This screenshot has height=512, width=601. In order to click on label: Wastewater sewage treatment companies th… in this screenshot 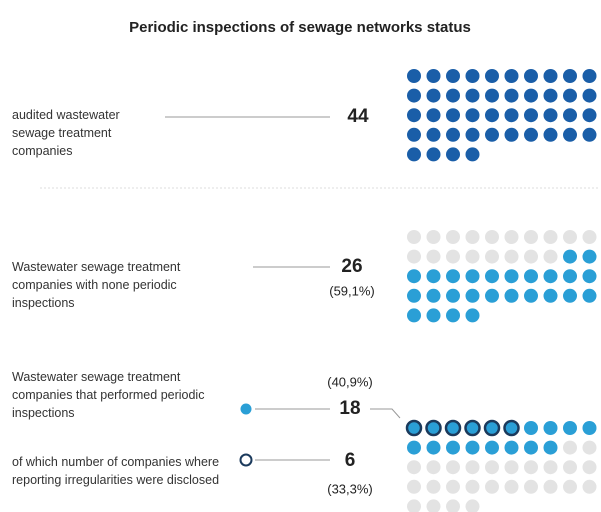, I will do `click(108, 395)`.